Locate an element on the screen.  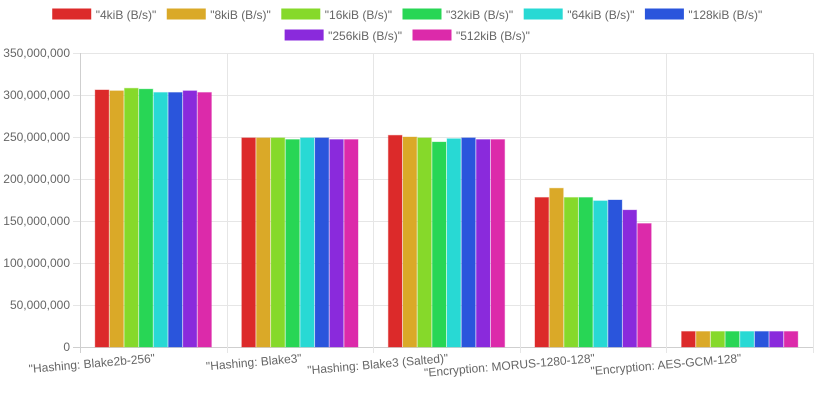
legend-item: "256kiB (B/s)" is located at coordinates (342, 35).